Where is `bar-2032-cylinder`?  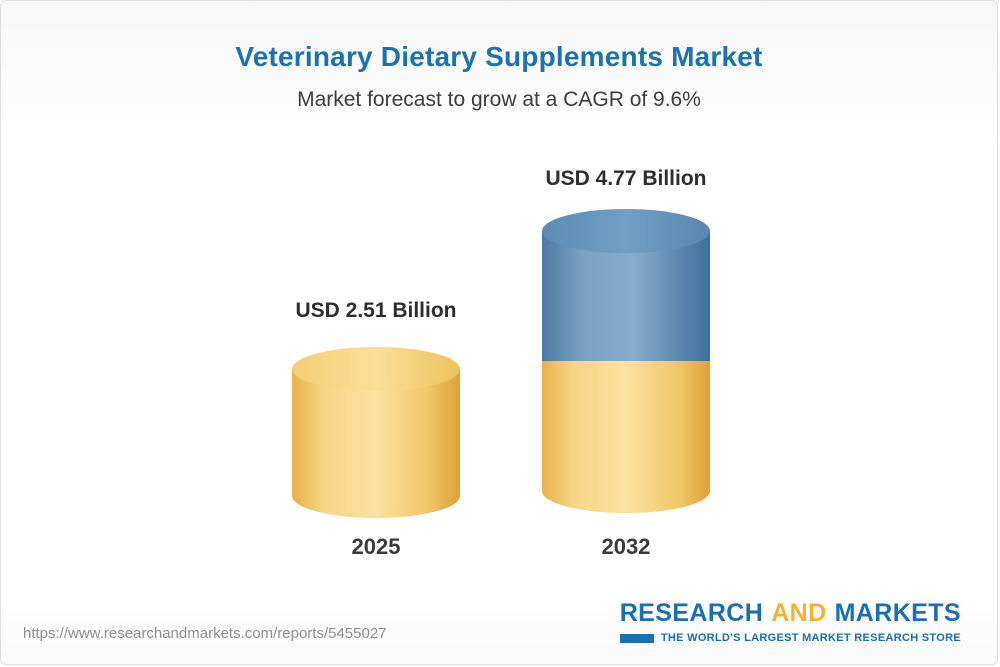 bar-2032-cylinder is located at coordinates (626, 361).